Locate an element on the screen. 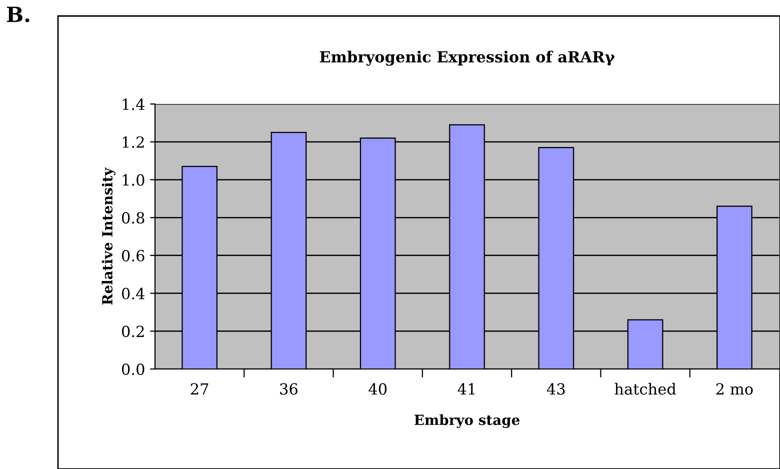 The height and width of the screenshot is (469, 780). x-tick-label: 43 is located at coordinates (555, 389).